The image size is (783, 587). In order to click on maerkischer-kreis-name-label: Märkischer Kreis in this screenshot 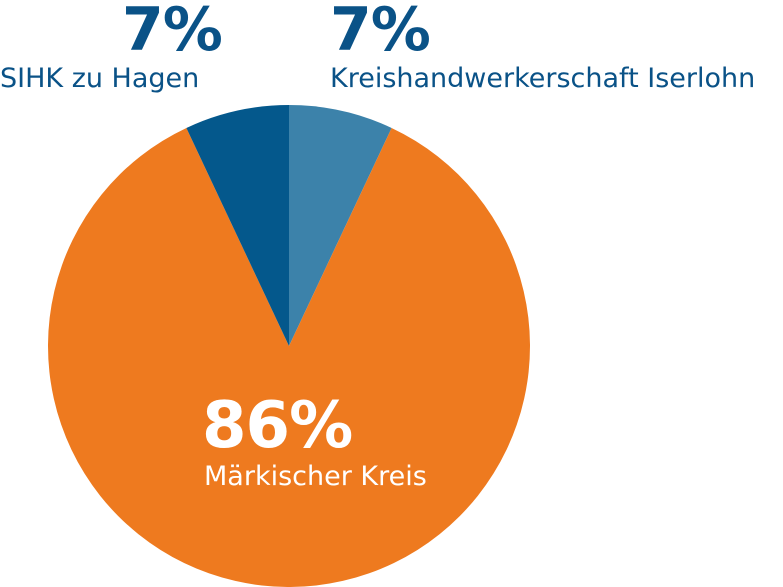, I will do `click(315, 476)`.